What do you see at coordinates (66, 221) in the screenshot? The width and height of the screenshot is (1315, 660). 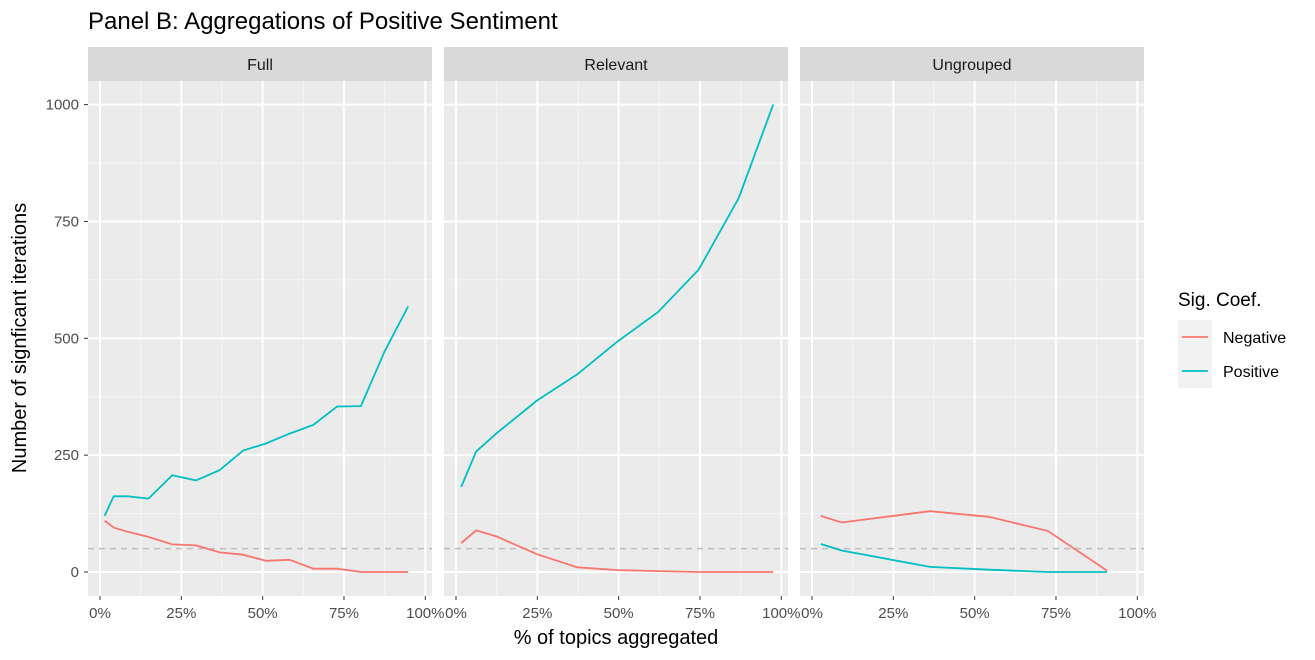 I see `y-tick-label: 750` at bounding box center [66, 221].